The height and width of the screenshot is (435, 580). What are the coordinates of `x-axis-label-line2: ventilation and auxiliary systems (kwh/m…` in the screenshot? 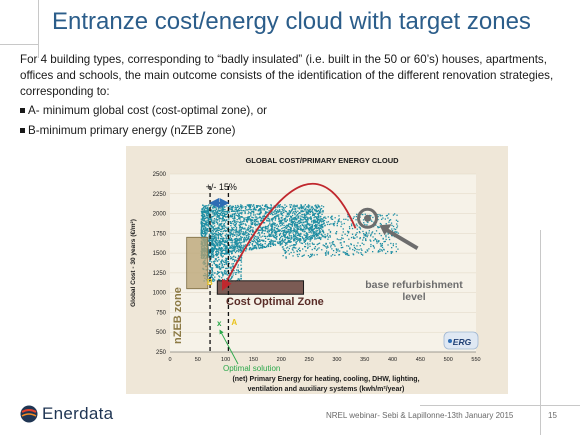 It's located at (326, 389).